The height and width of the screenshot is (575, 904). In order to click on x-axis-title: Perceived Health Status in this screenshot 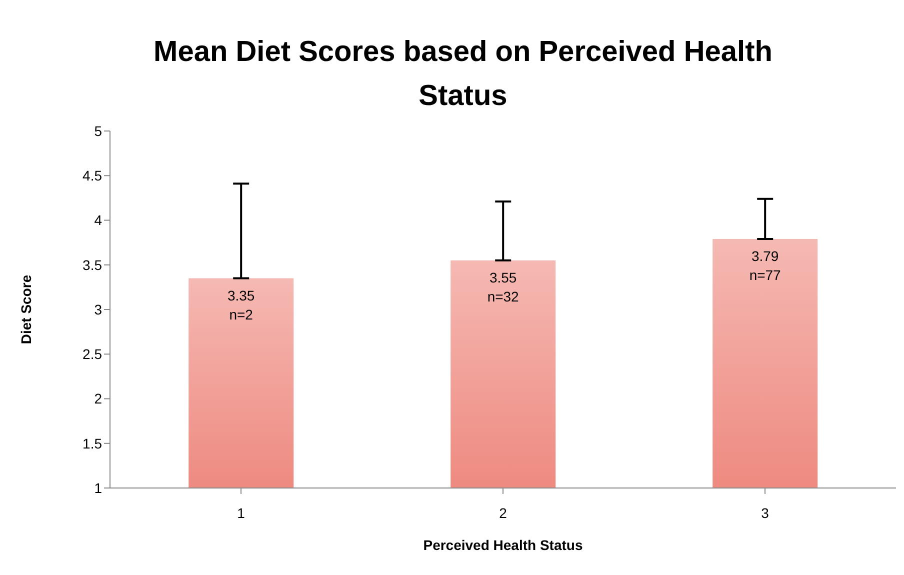, I will do `click(503, 545)`.